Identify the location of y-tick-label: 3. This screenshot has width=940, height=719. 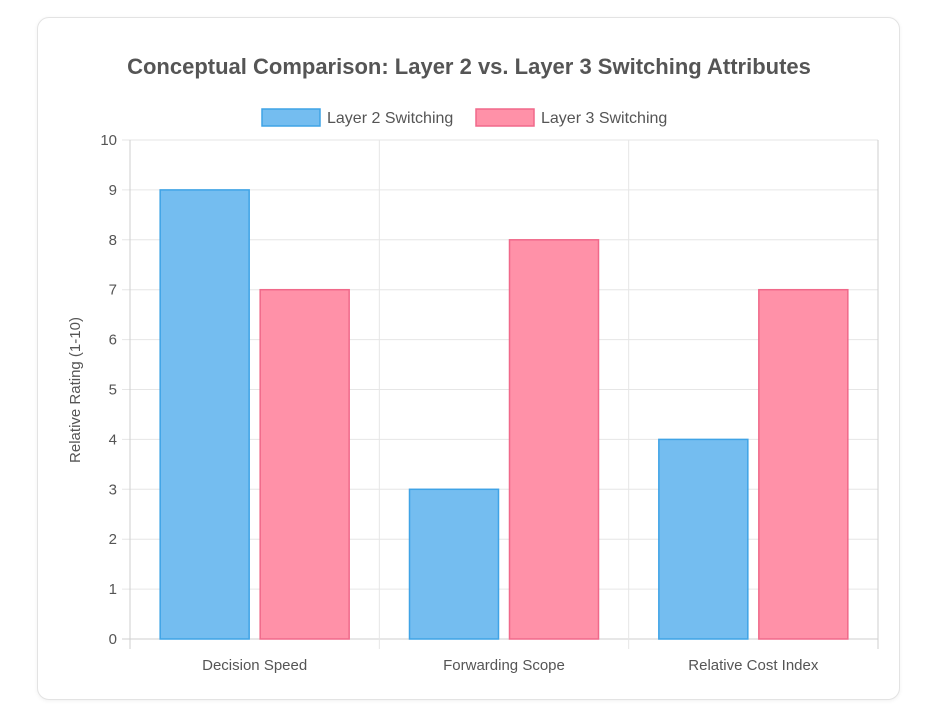
(113, 489).